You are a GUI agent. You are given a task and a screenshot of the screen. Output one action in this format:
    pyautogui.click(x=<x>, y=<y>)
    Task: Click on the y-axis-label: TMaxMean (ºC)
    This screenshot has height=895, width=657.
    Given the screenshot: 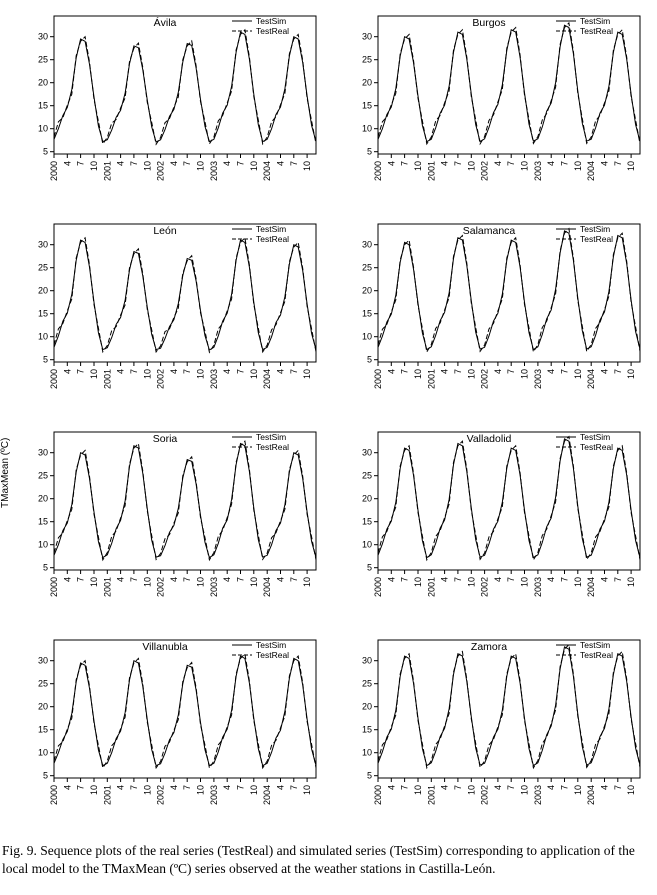 What is the action you would take?
    pyautogui.click(x=5, y=472)
    